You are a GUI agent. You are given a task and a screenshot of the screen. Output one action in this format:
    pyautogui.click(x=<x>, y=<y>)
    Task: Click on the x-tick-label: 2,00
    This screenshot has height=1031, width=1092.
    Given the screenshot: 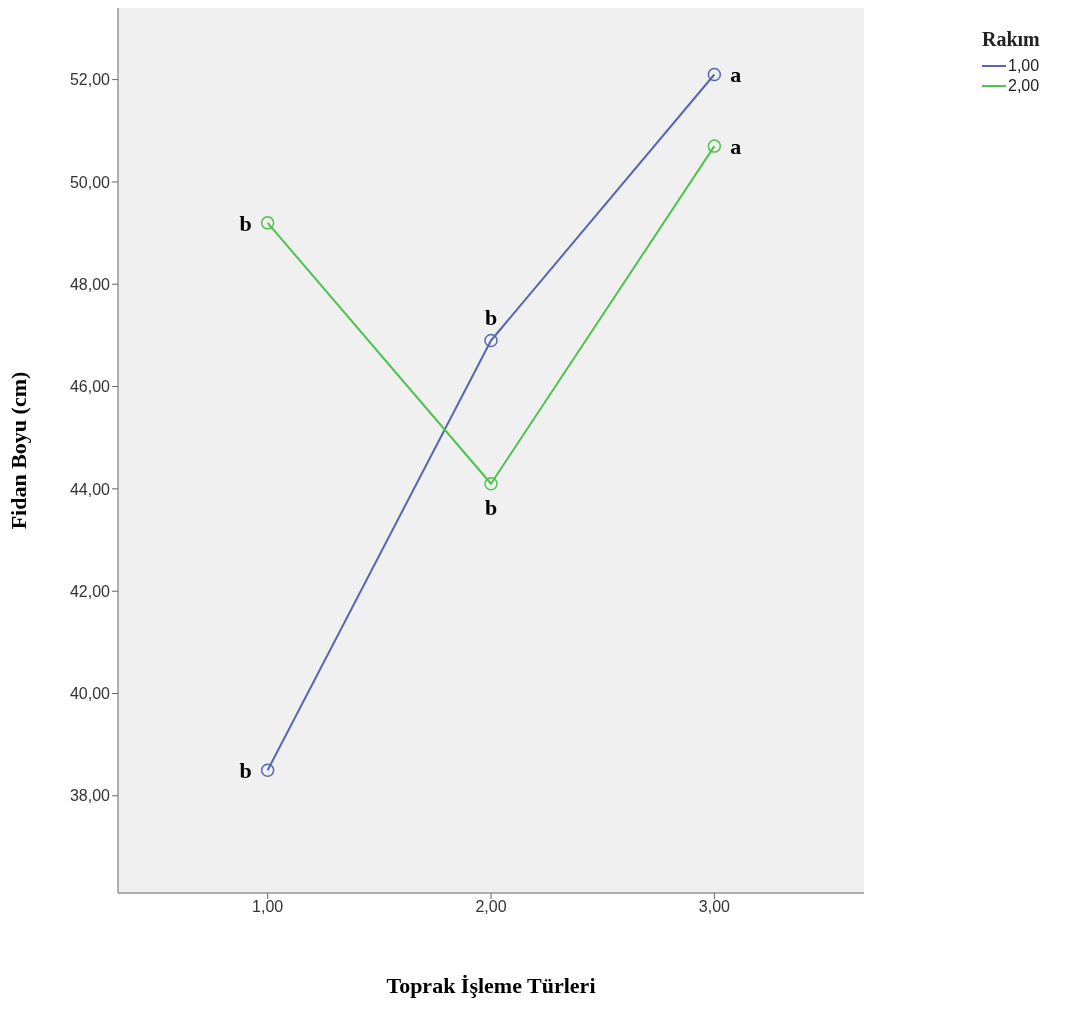 What is the action you would take?
    pyautogui.click(x=491, y=907)
    